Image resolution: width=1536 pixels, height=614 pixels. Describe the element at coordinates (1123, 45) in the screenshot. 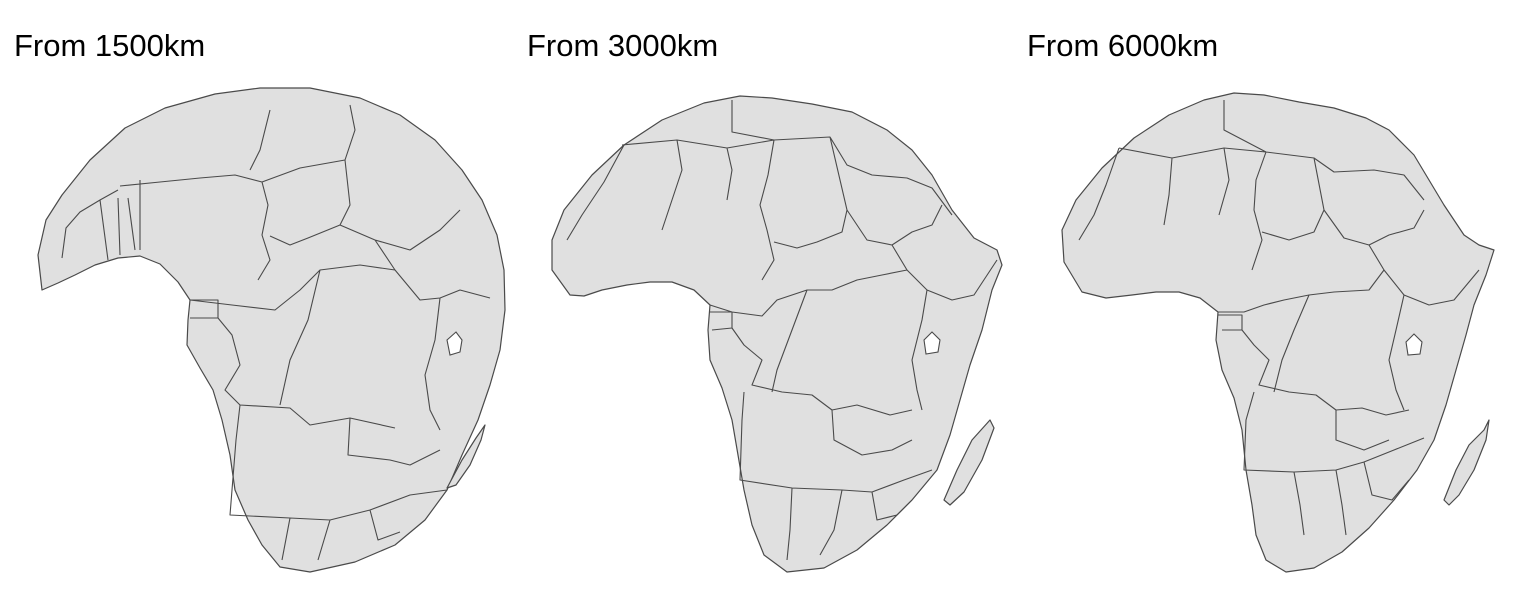

I see `panel-title: From 6000km` at that location.